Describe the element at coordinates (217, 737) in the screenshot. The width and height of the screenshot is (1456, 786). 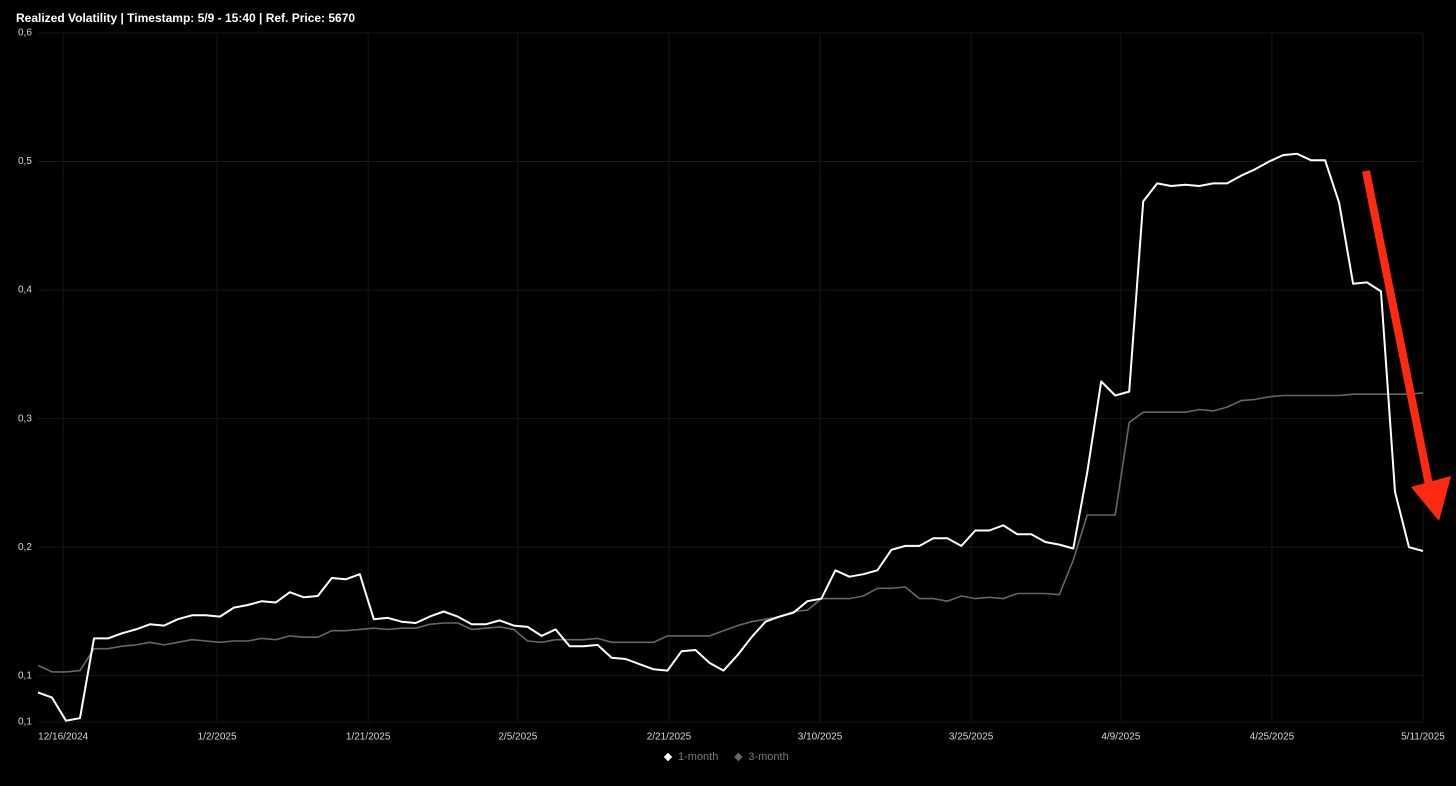
I see `x-tick-label: 1/2/2025` at that location.